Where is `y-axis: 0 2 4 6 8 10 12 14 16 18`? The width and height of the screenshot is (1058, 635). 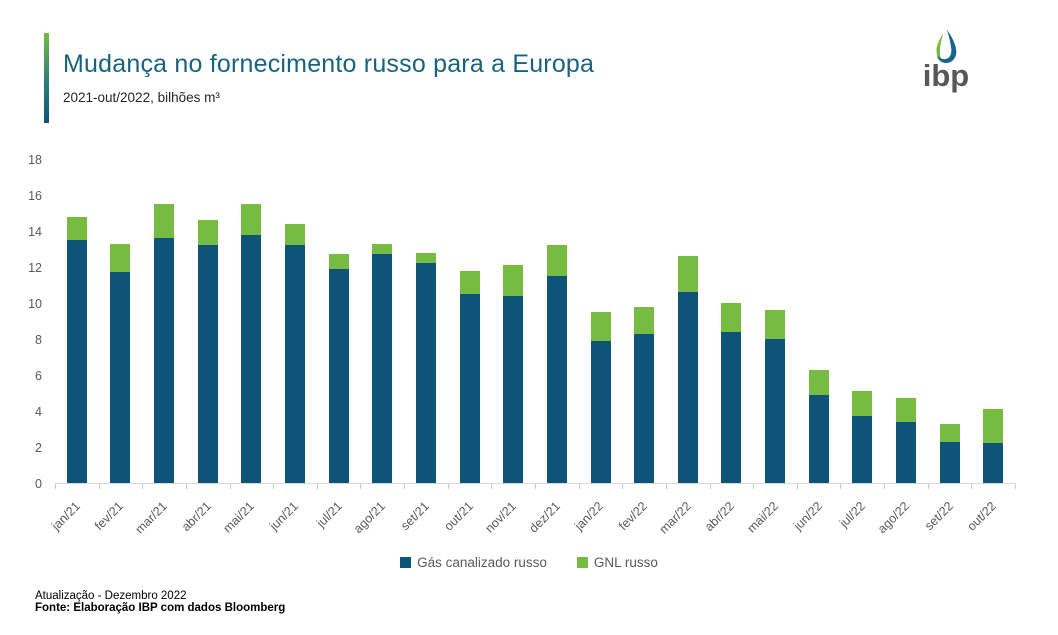 y-axis: 0 2 4 6 8 10 12 14 16 18 is located at coordinates (23, 322).